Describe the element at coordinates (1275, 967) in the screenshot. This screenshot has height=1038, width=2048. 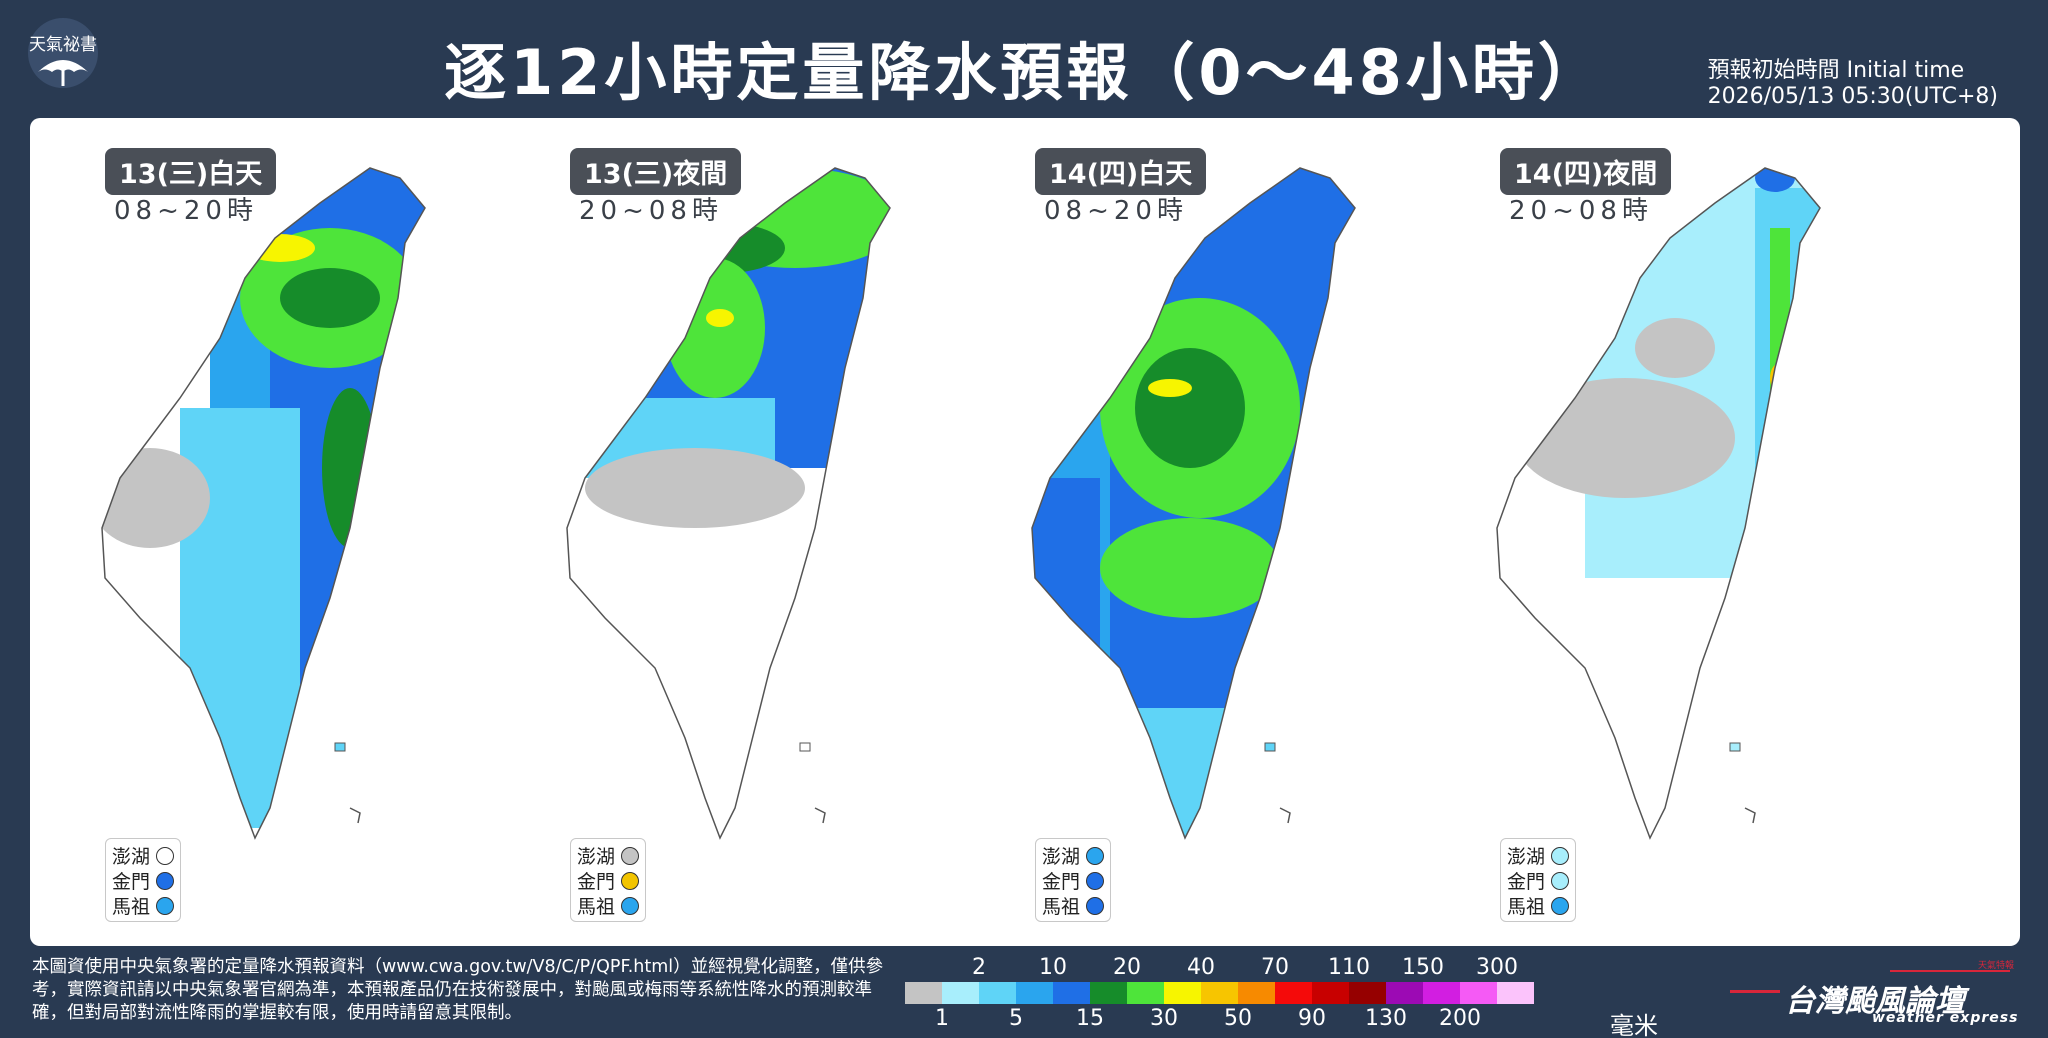
I see `legend-upper-label: 70` at that location.